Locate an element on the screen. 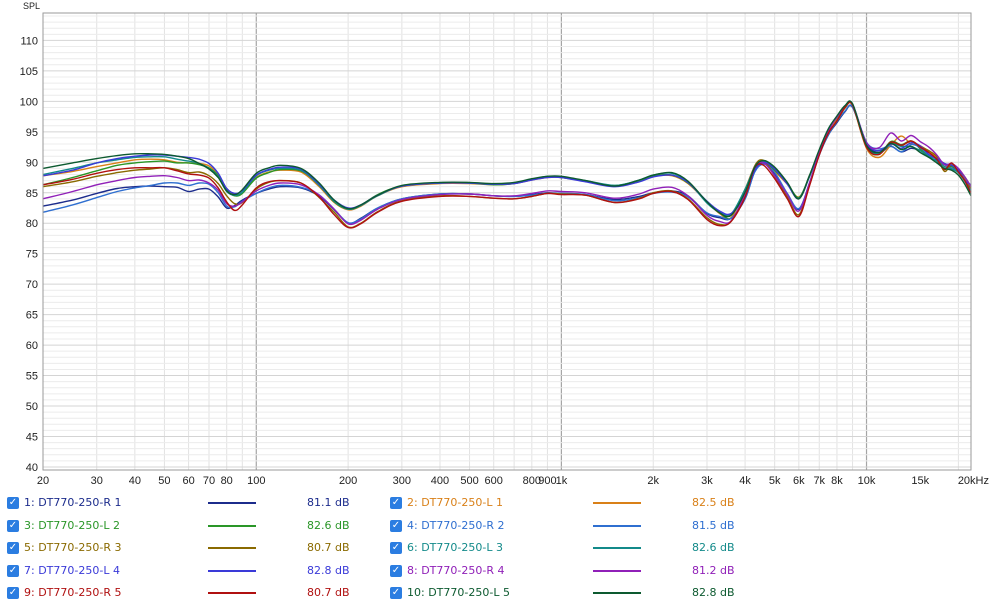 This screenshot has height=605, width=992. legend-label: 5: DT770-250-R 3 is located at coordinates (73, 547).